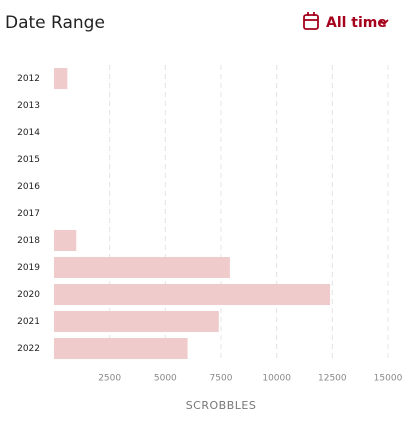 This screenshot has width=412, height=430. What do you see at coordinates (28, 349) in the screenshot?
I see `y-tick-label: 2022` at bounding box center [28, 349].